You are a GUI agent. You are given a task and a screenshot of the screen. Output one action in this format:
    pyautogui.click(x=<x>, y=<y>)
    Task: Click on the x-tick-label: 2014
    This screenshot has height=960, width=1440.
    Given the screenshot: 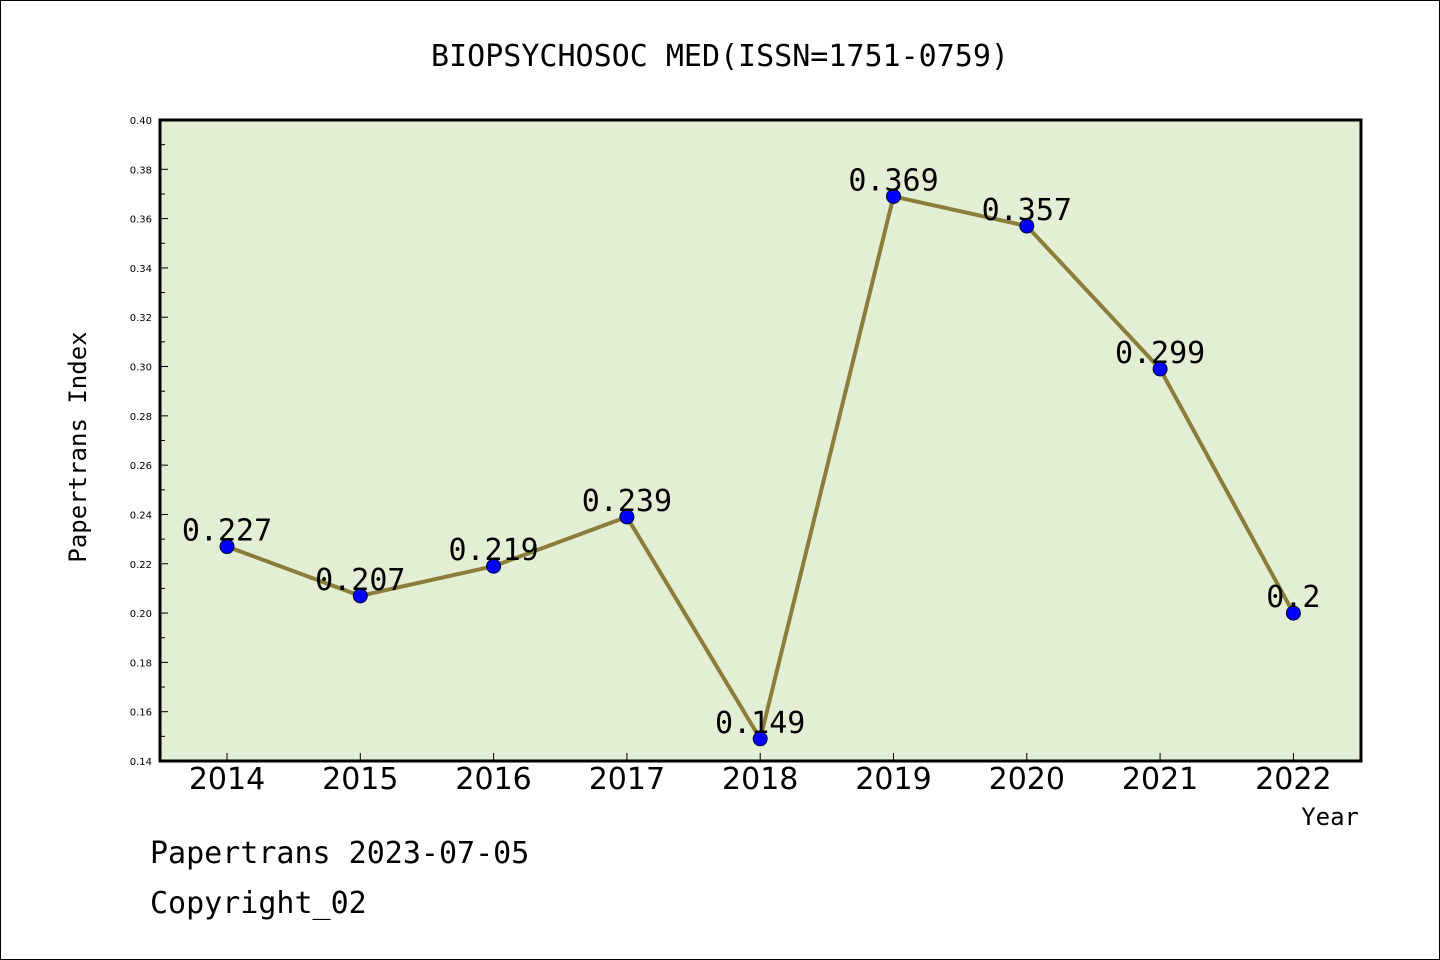 What is the action you would take?
    pyautogui.click(x=227, y=779)
    